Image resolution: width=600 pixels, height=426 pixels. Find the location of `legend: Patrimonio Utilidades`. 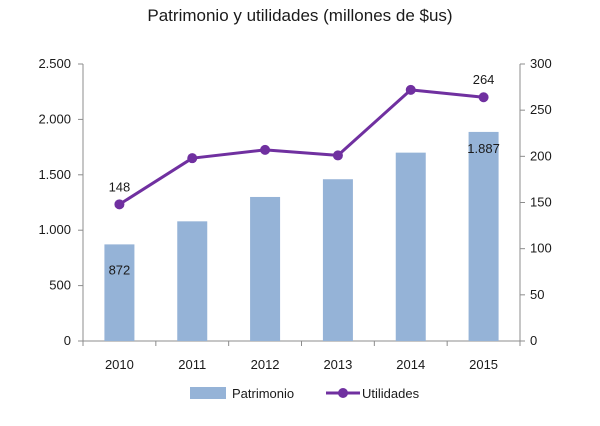

legend: Patrimonio Utilidades is located at coordinates (305, 393).